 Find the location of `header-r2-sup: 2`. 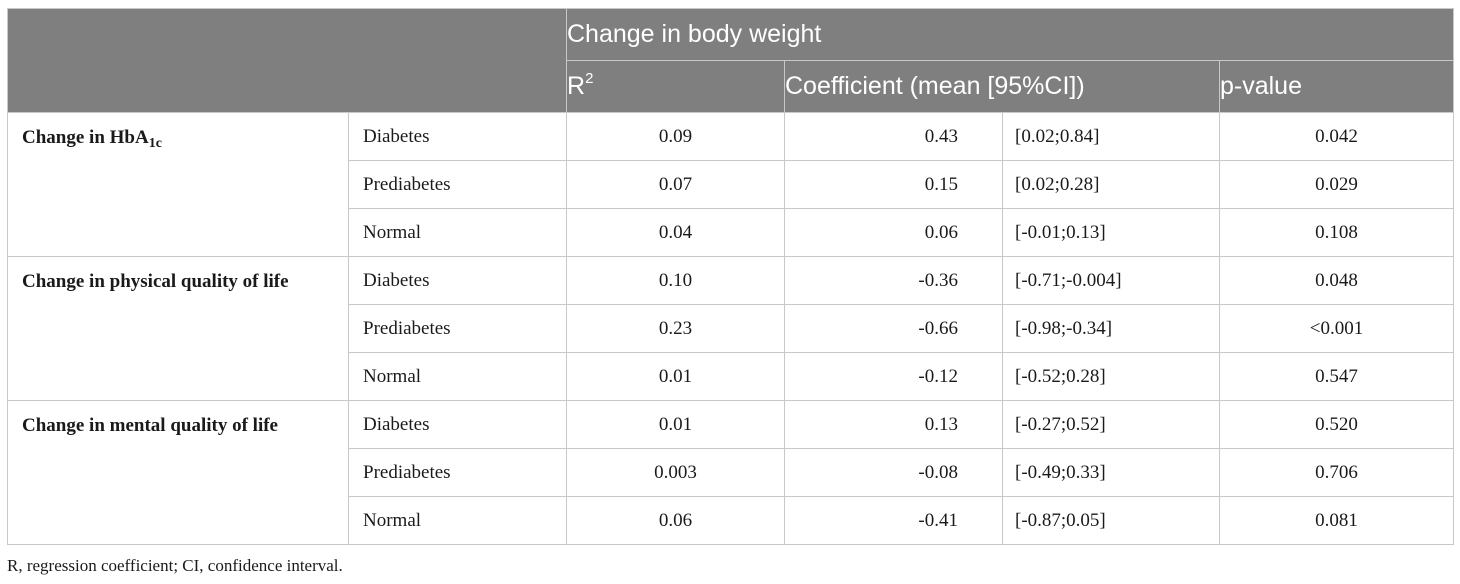

header-r2-sup: 2 is located at coordinates (589, 78).